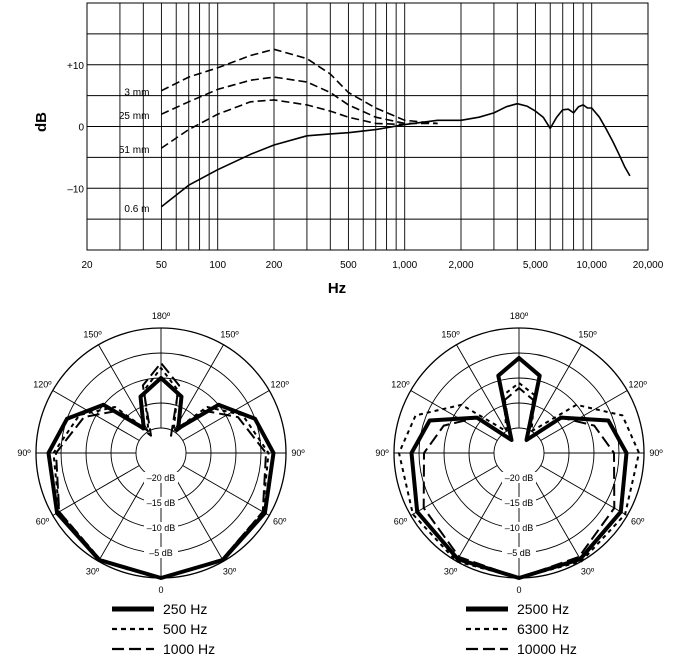 The width and height of the screenshot is (681, 664). I want to click on legend-label: 10000 Hz, so click(547, 649).